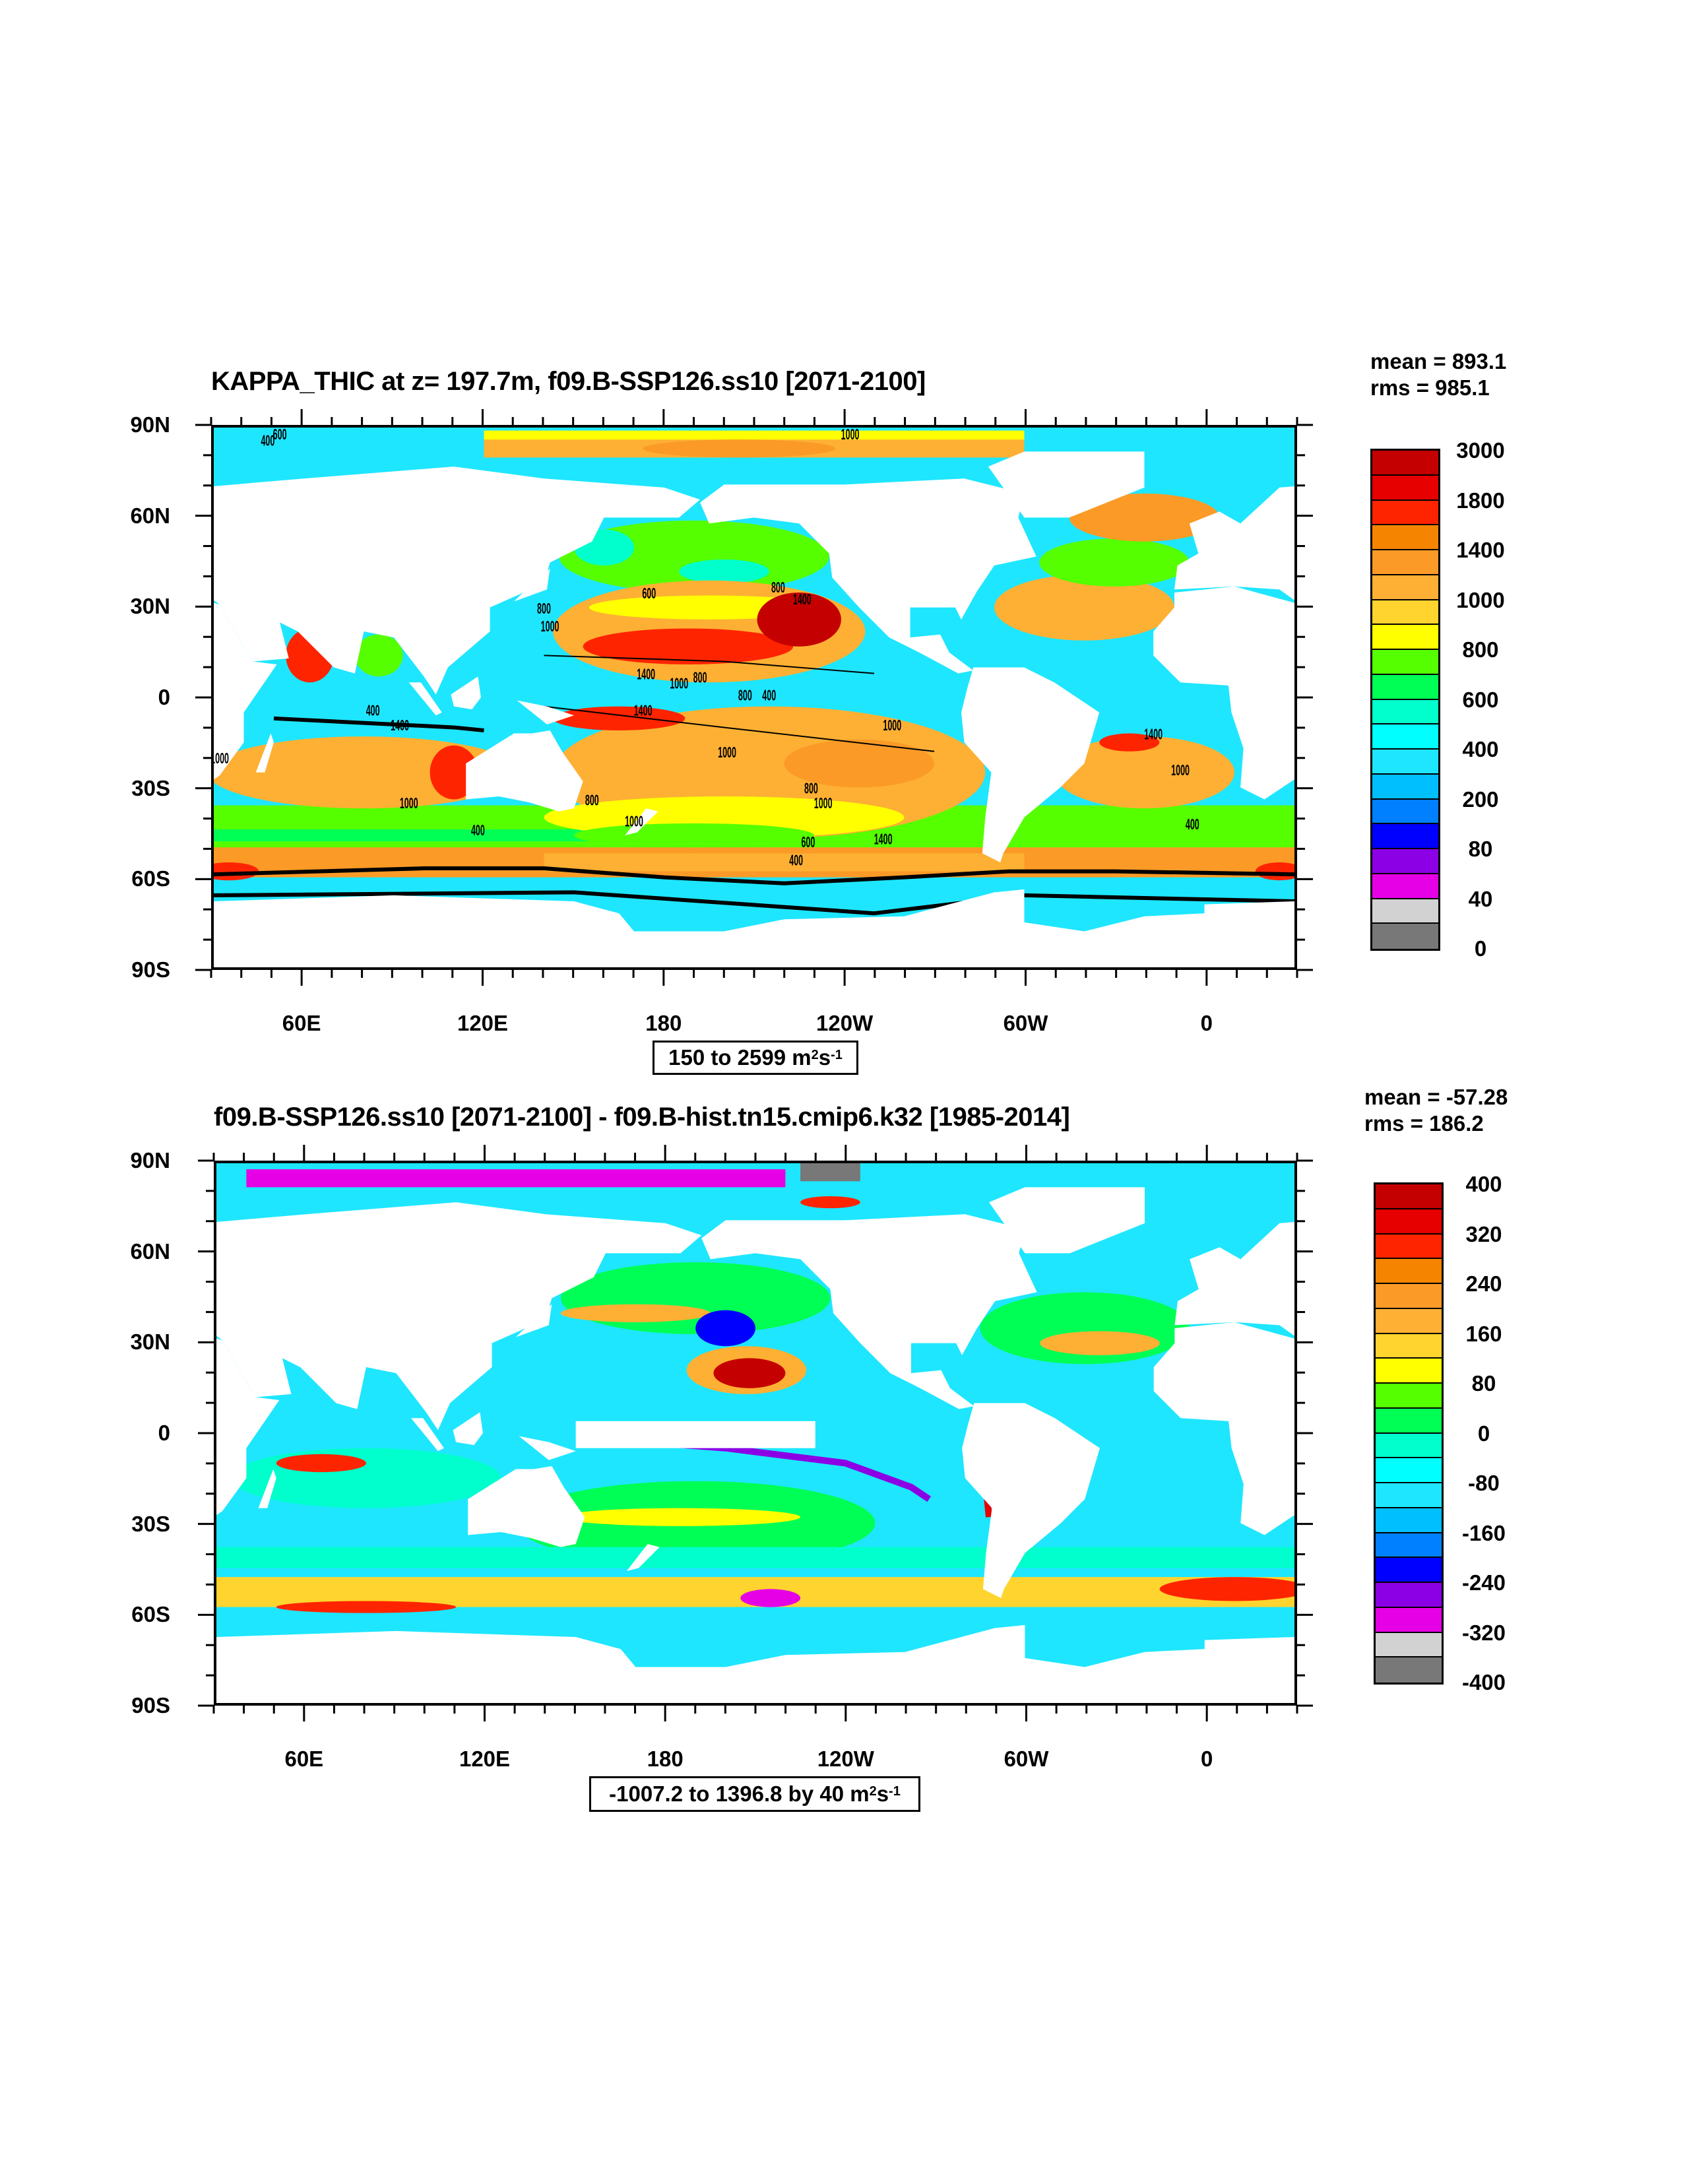 The width and height of the screenshot is (1689, 2184). Describe the element at coordinates (468, 1429) in the screenshot. I see `land-borneo` at that location.